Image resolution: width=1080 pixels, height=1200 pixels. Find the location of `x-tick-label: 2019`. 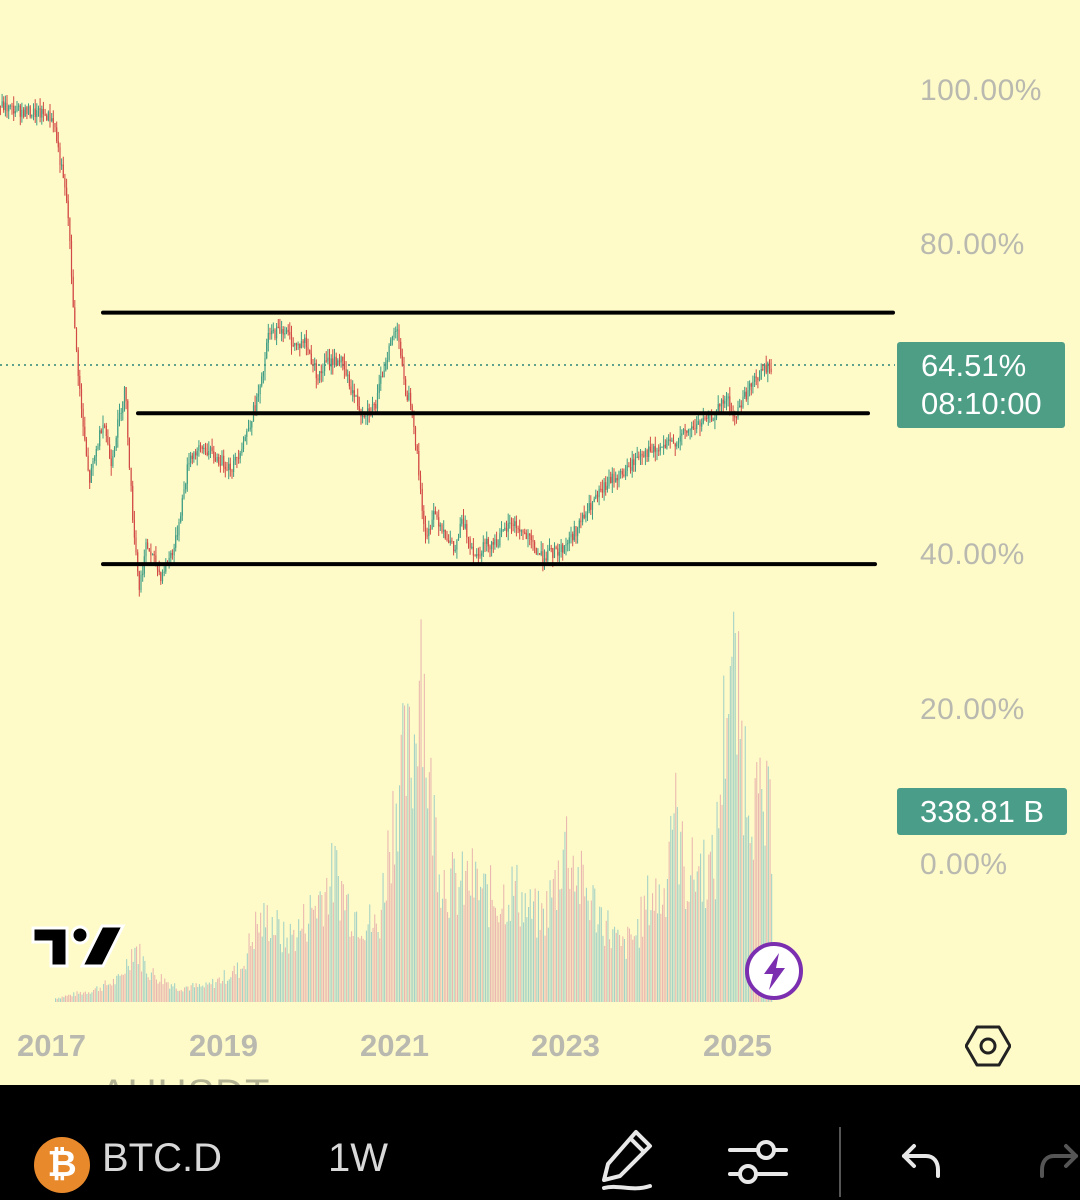

x-tick-label: 2019 is located at coordinates (223, 1045).